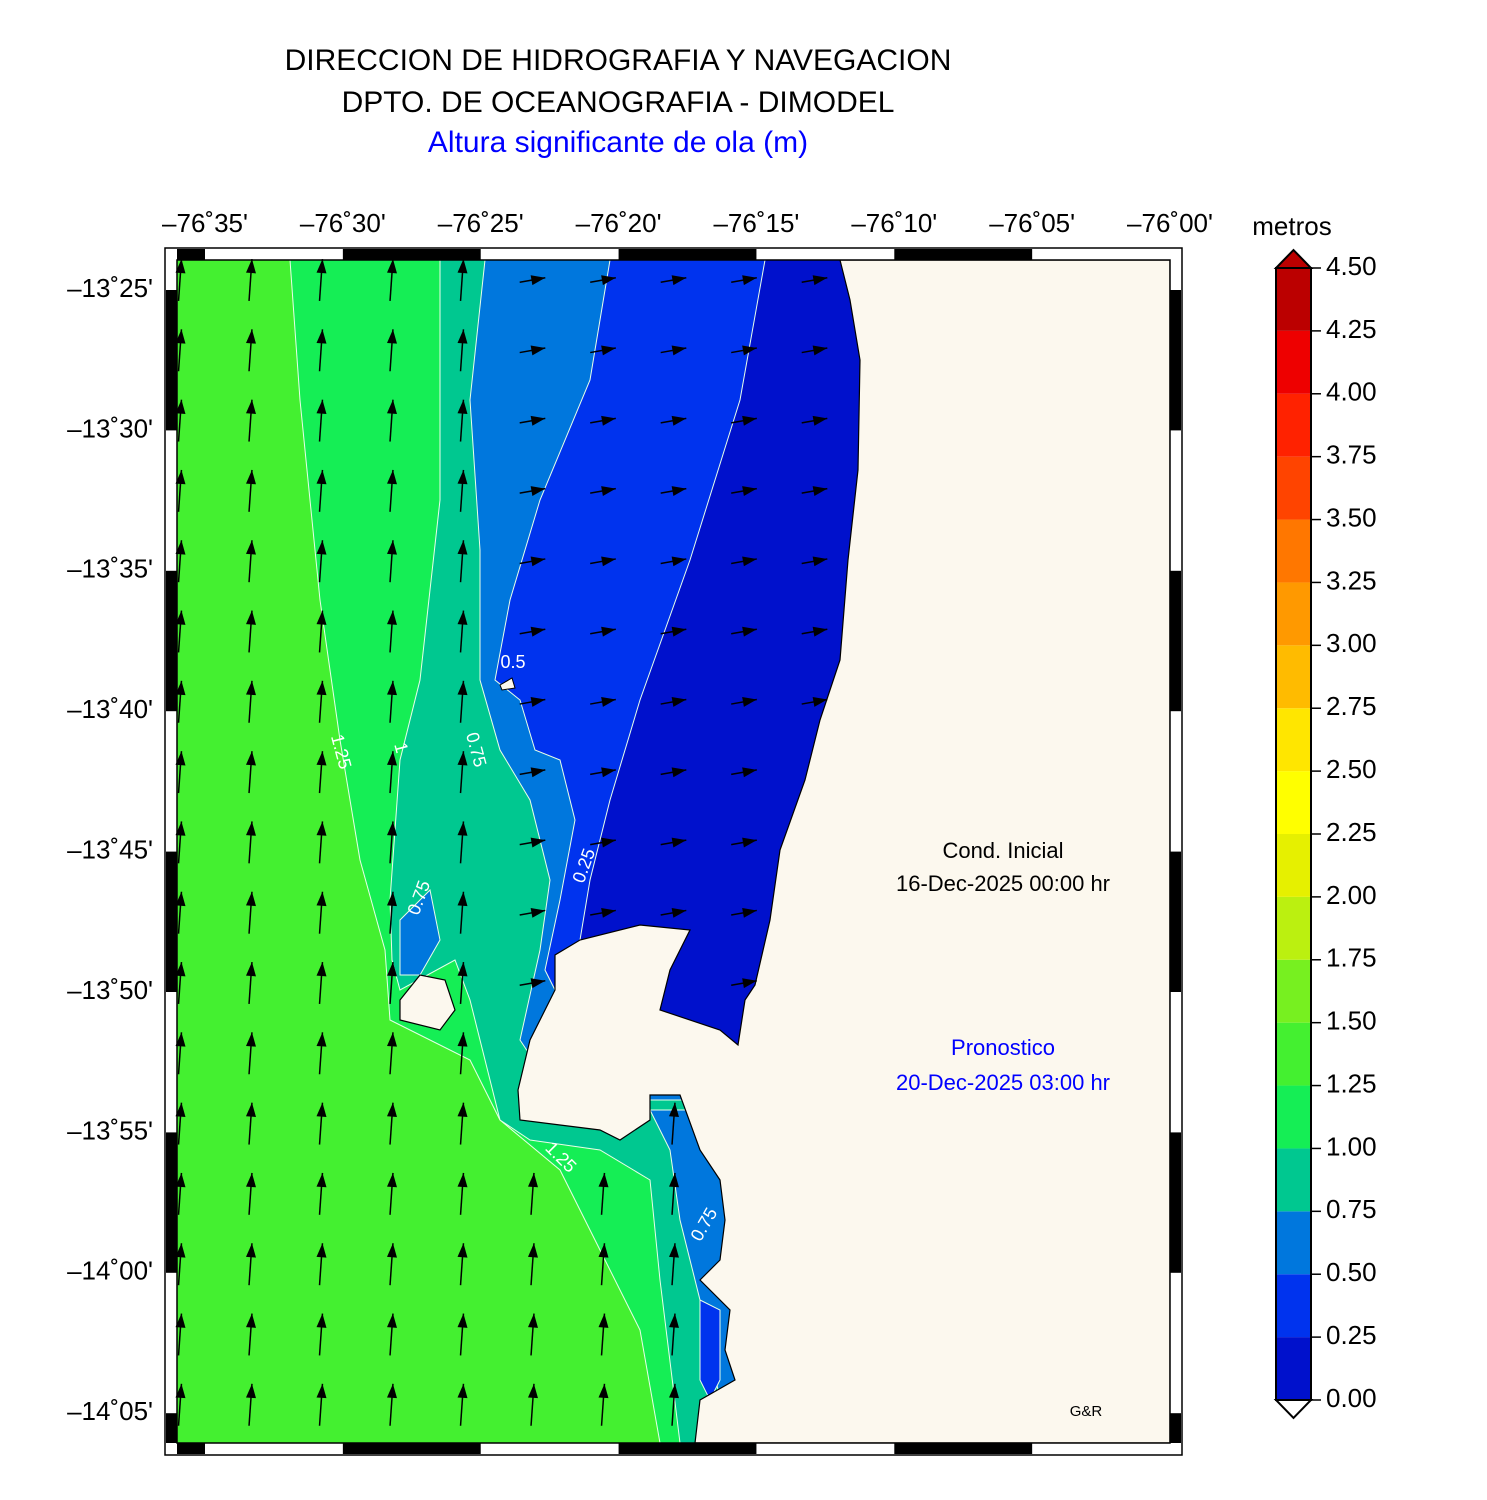  I want to click on contour-label: 1, so click(401, 747).